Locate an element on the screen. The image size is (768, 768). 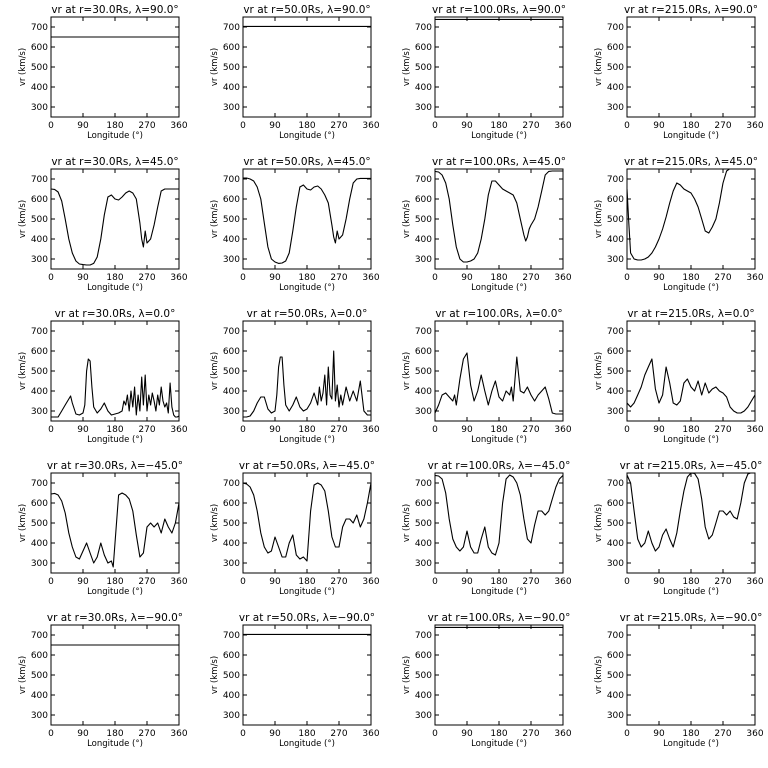
panel-title: vr at r=50.0Rs, λ=−45.0° is located at coordinates (307, 466).